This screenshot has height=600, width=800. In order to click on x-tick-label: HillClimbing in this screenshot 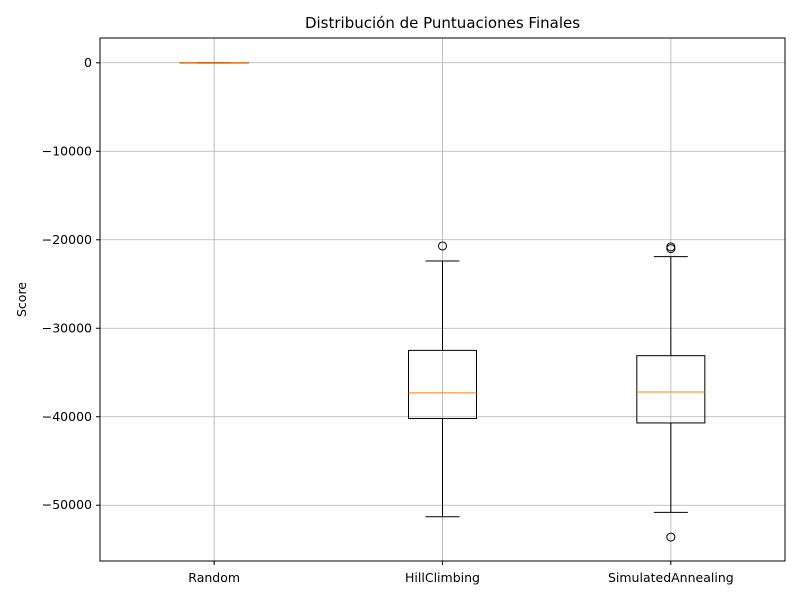, I will do `click(442, 577)`.